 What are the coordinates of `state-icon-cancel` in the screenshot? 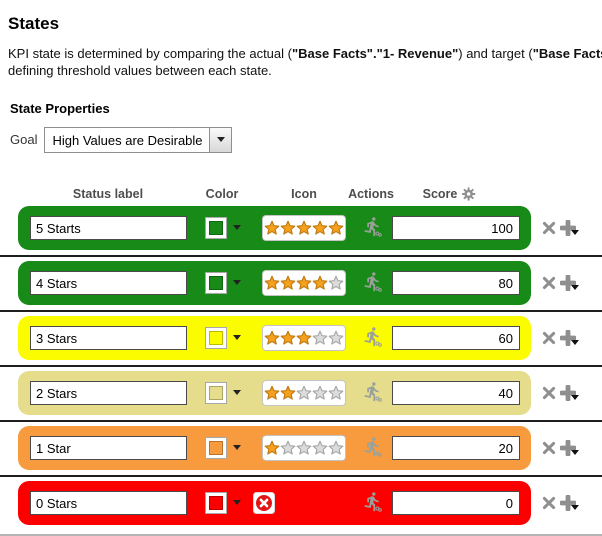 It's located at (264, 503).